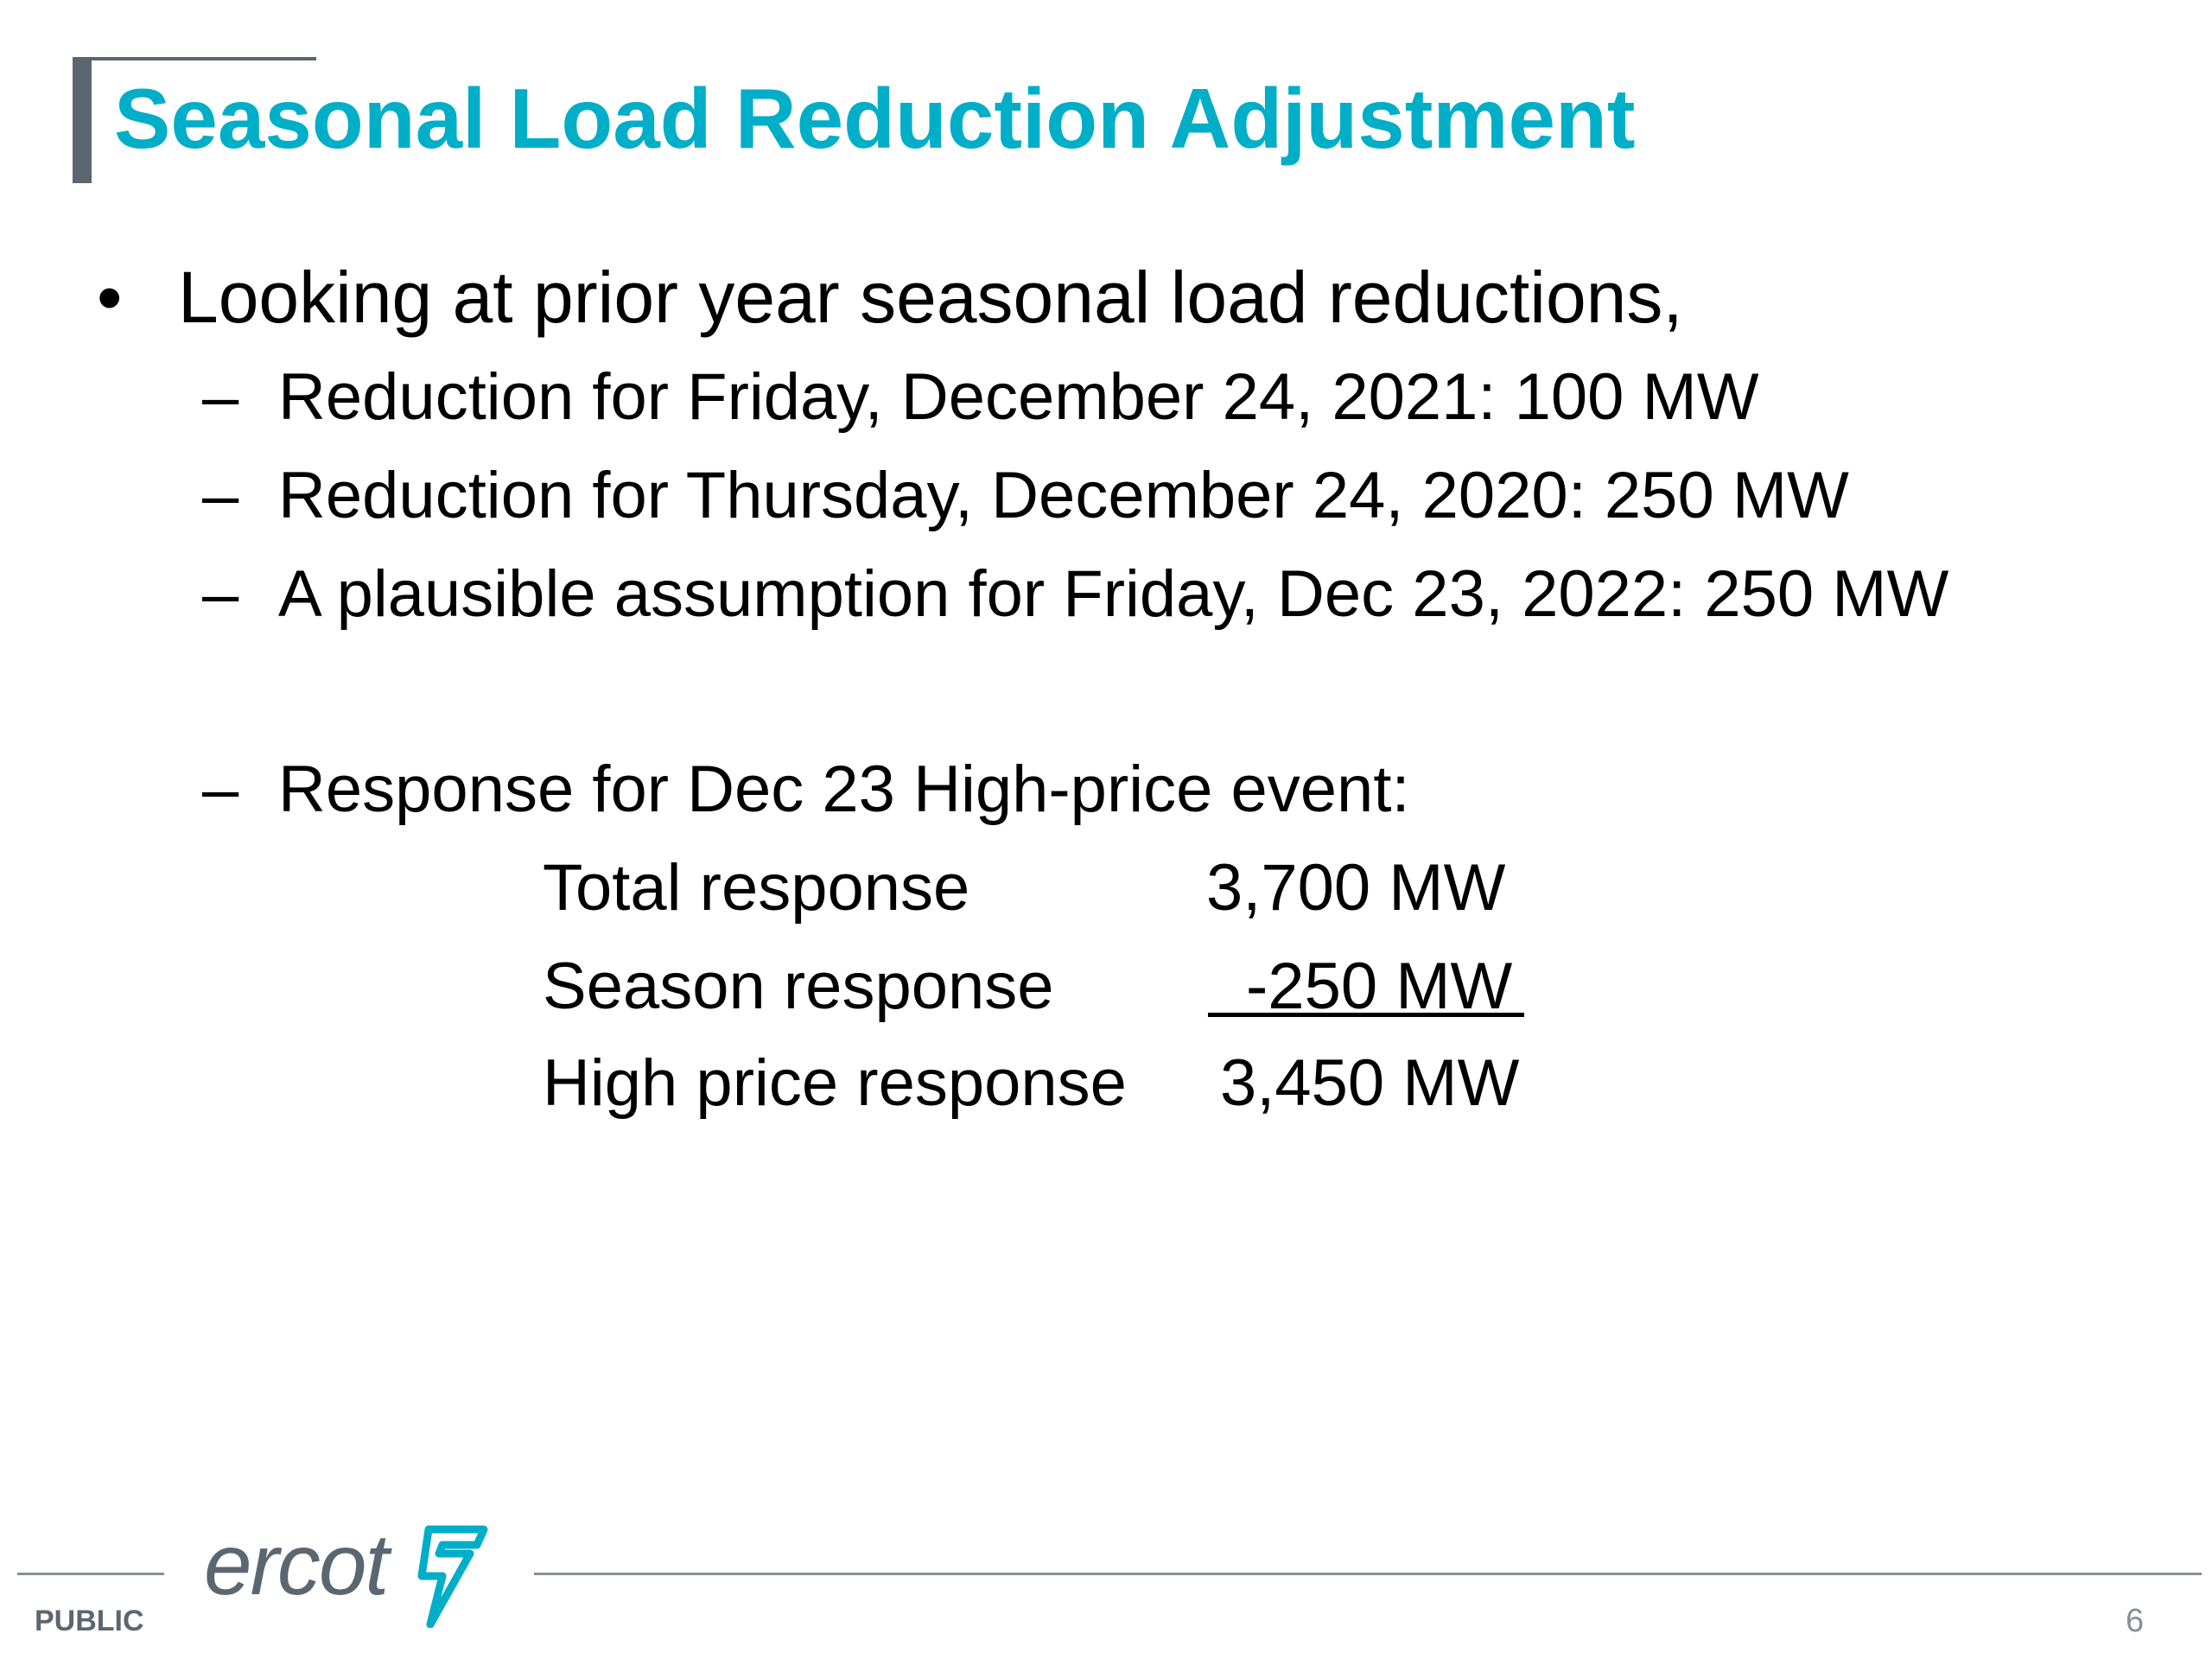  I want to click on slide-title: Seasonal Load Reduction Adjustment, so click(875, 118).